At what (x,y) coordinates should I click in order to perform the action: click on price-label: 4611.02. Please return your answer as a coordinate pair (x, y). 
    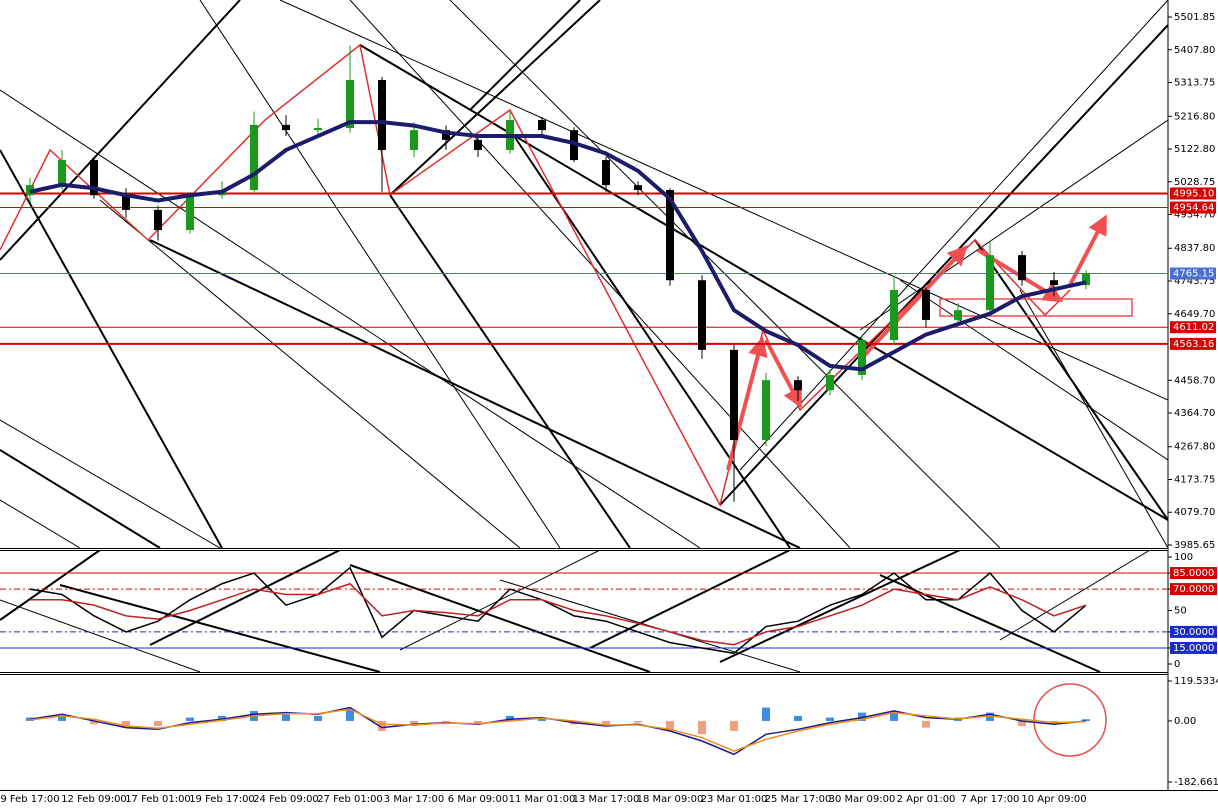
    Looking at the image, I should click on (1193, 327).